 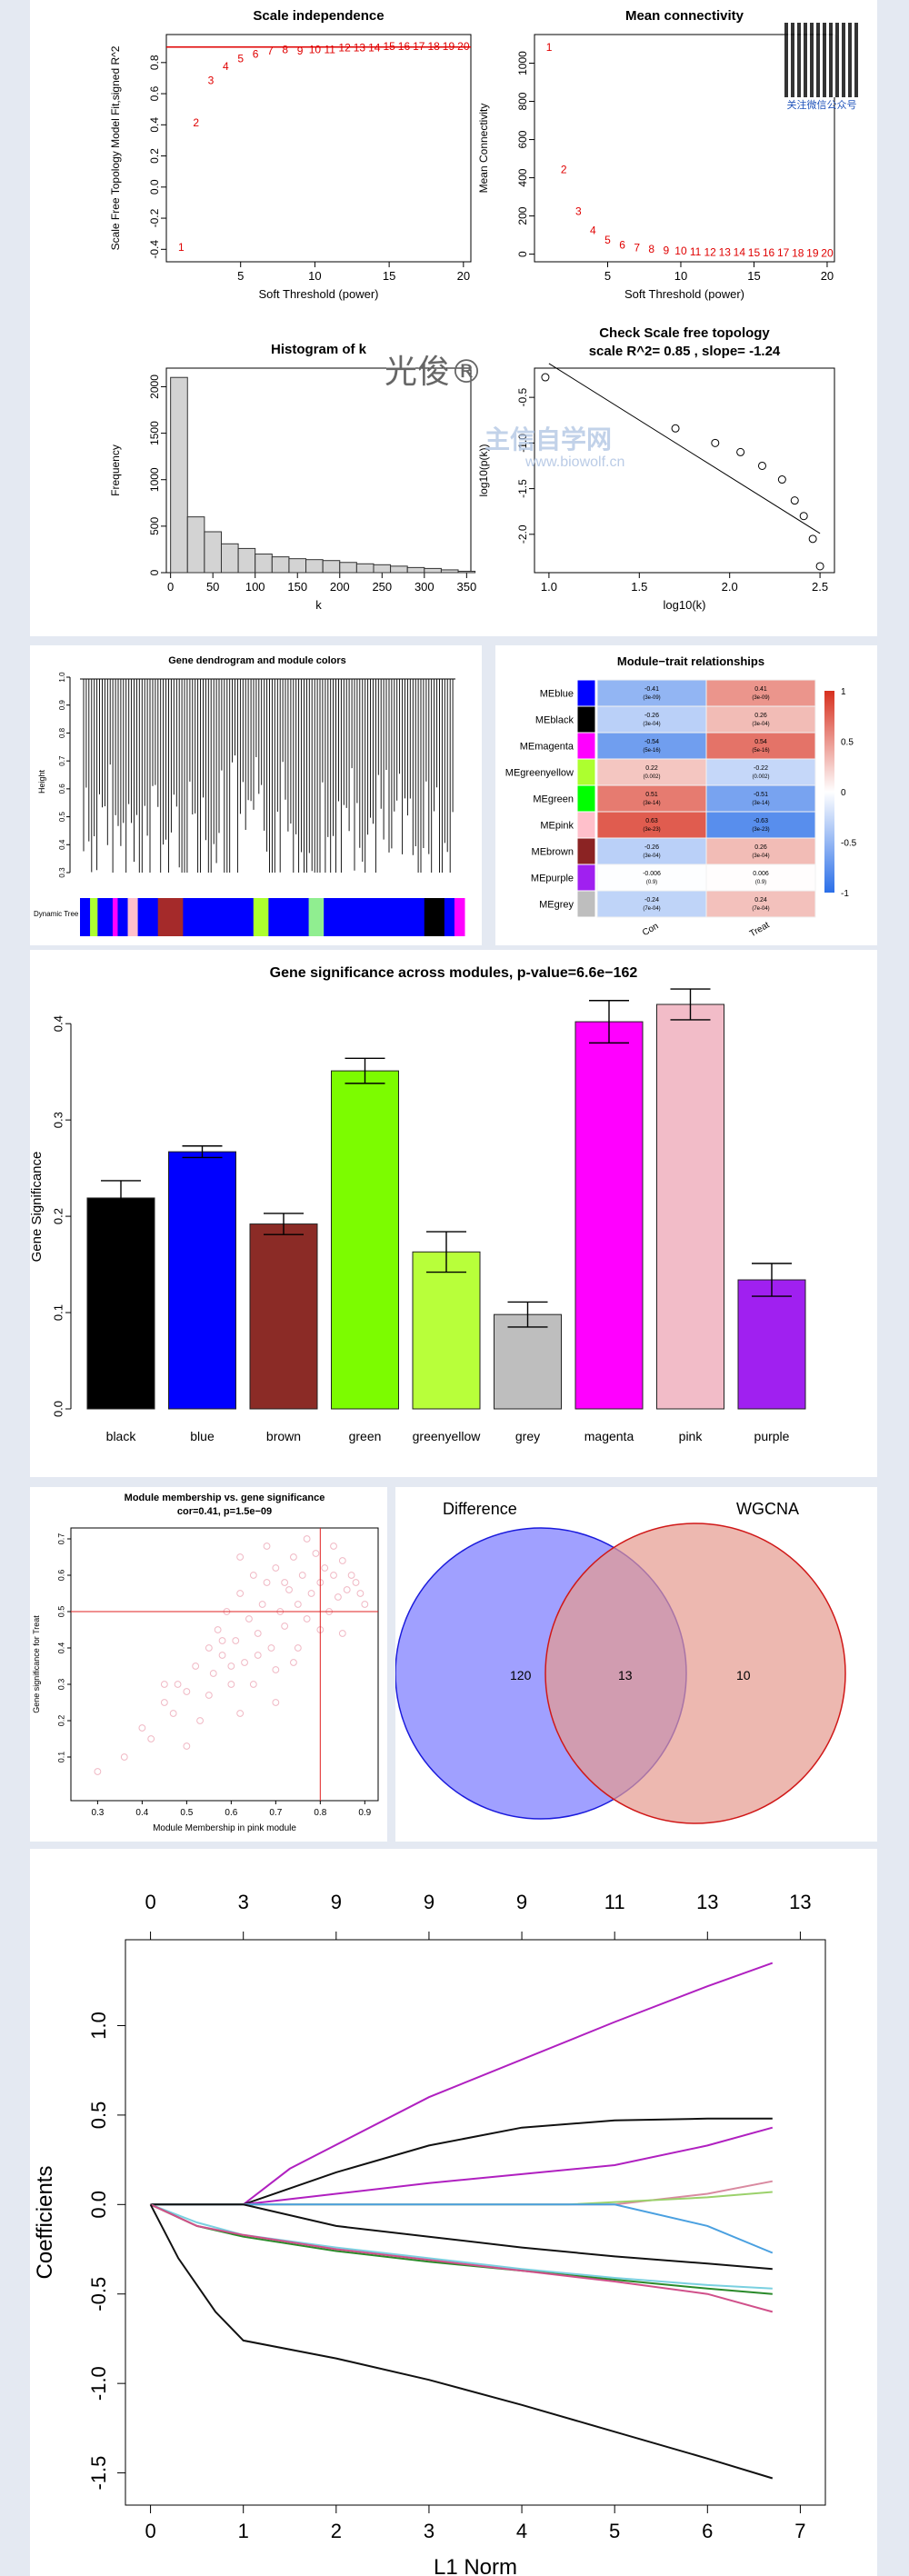 What do you see at coordinates (202, 1280) in the screenshot?
I see `bar-blue` at bounding box center [202, 1280].